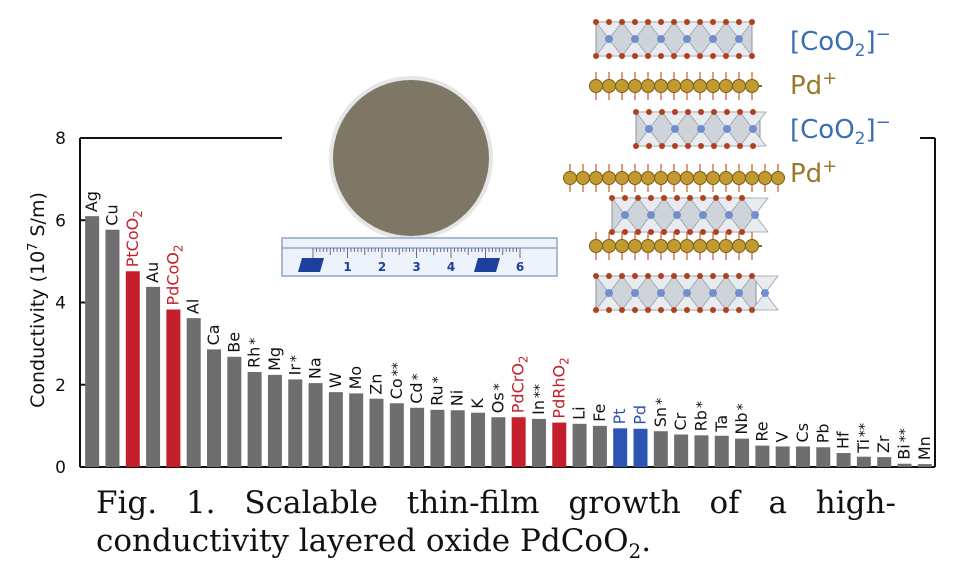 The image size is (980, 582). Describe the element at coordinates (660, 412) in the screenshot. I see `bar-label-sn: Sn*` at that location.